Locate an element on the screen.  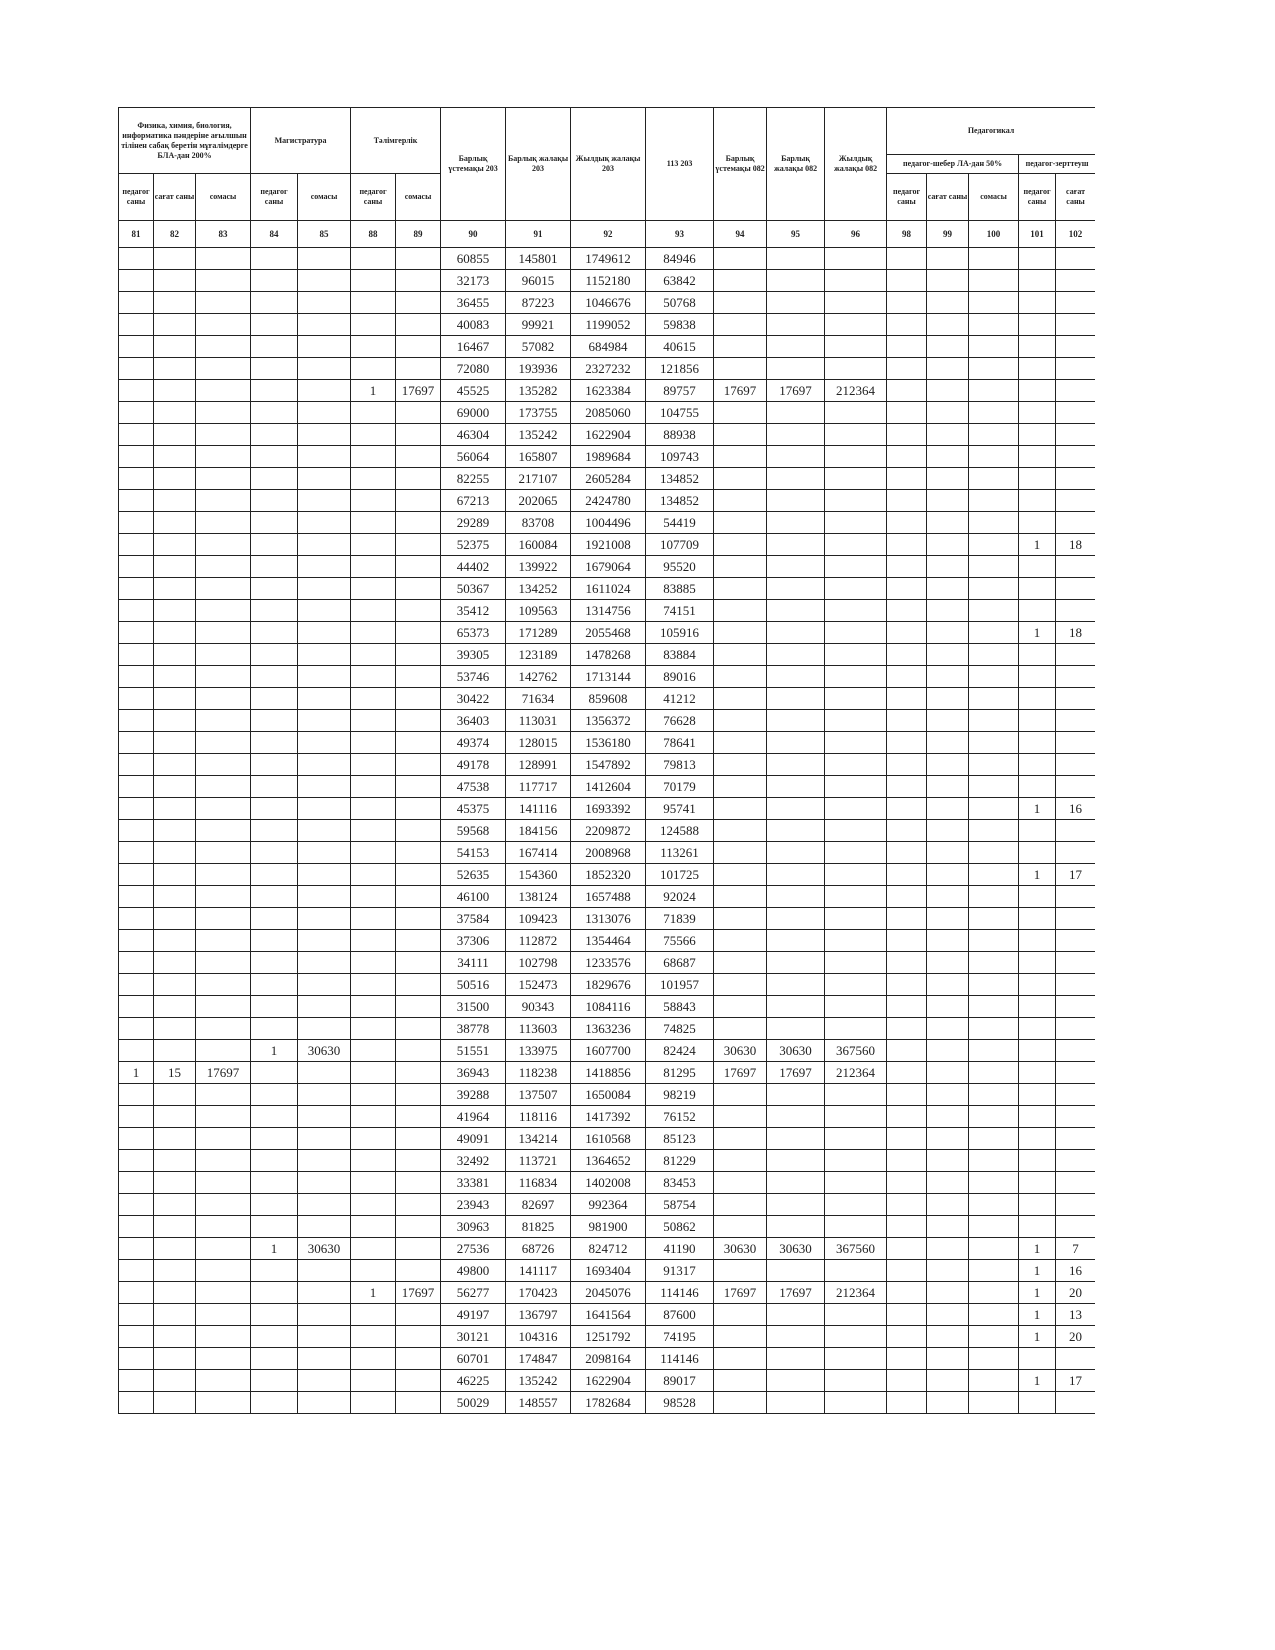
cell: 128991 is located at coordinates (538, 764).